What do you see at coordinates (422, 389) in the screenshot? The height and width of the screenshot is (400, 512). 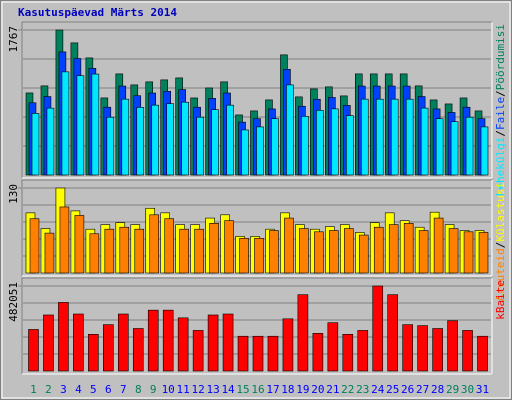 I see `x-tick-label: 27` at bounding box center [422, 389].